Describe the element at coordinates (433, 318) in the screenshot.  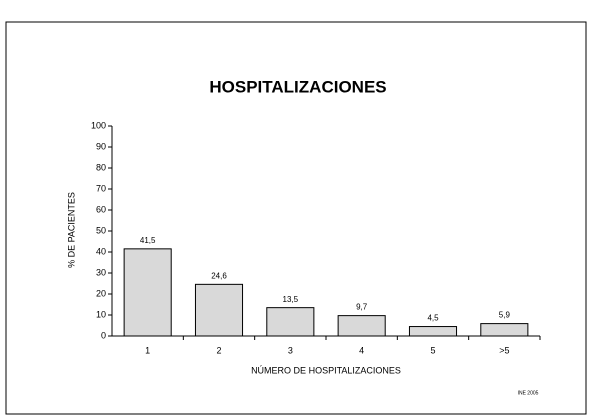
I see `value-label: 4,5` at that location.